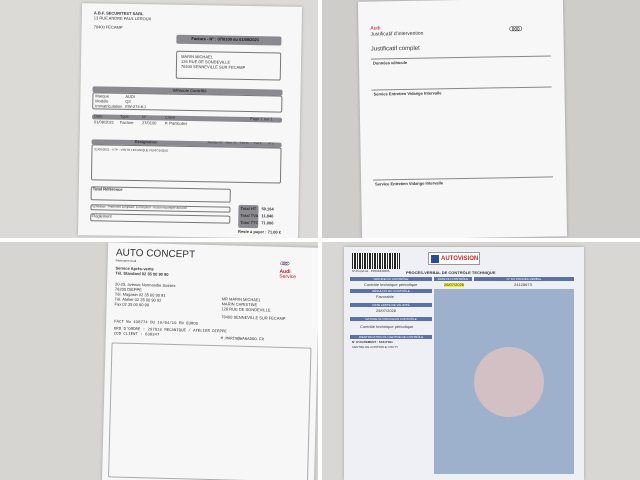 The height and width of the screenshot is (480, 640). What do you see at coordinates (253, 317) in the screenshot?
I see `client-city: 76400 SENNEVILLE SUR FECAMP` at bounding box center [253, 317].